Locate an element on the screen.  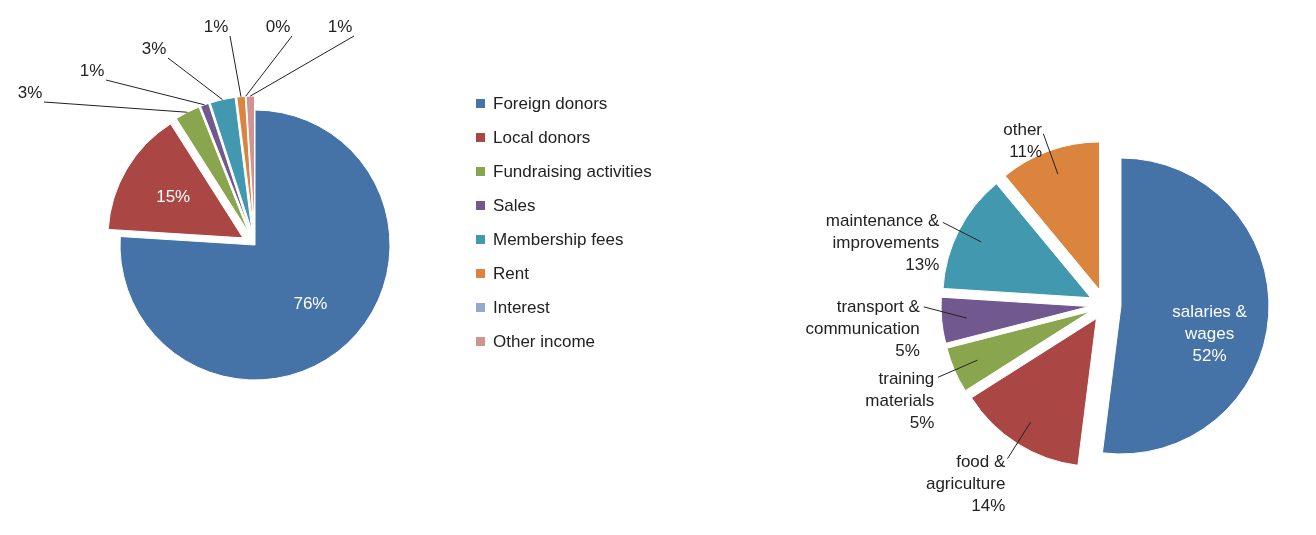
legend-label: Local donors is located at coordinates (542, 137).